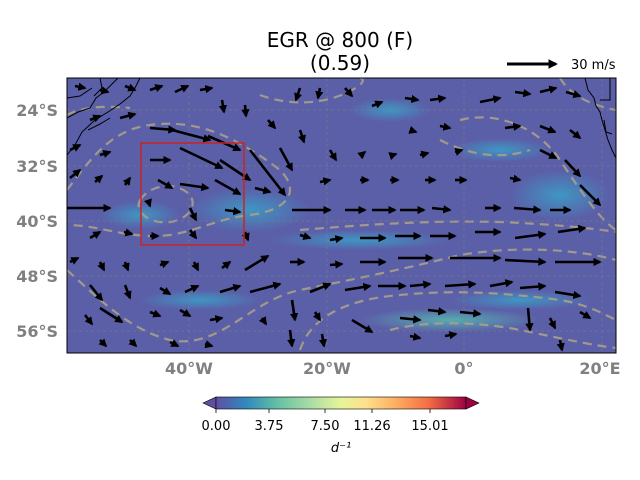 The image size is (640, 480). What do you see at coordinates (269, 426) in the screenshot?
I see `colorbar-tick-label: 3.75` at bounding box center [269, 426].